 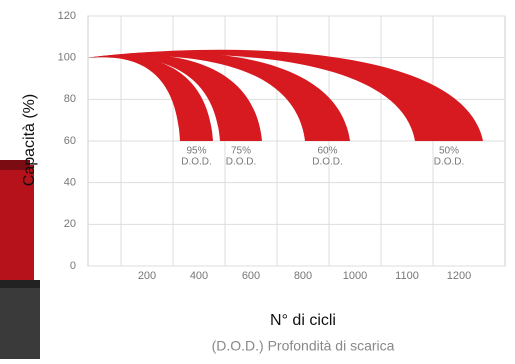 What do you see at coordinates (459, 276) in the screenshot?
I see `x-tick-label: 1200` at bounding box center [459, 276].